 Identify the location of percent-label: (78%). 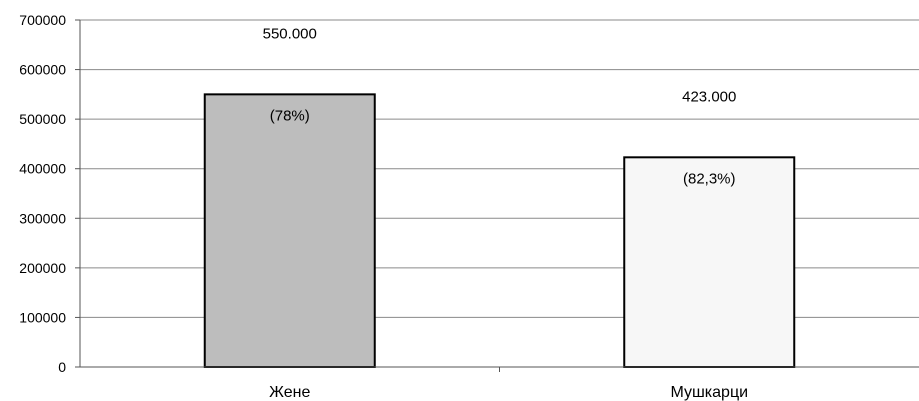
(290, 115).